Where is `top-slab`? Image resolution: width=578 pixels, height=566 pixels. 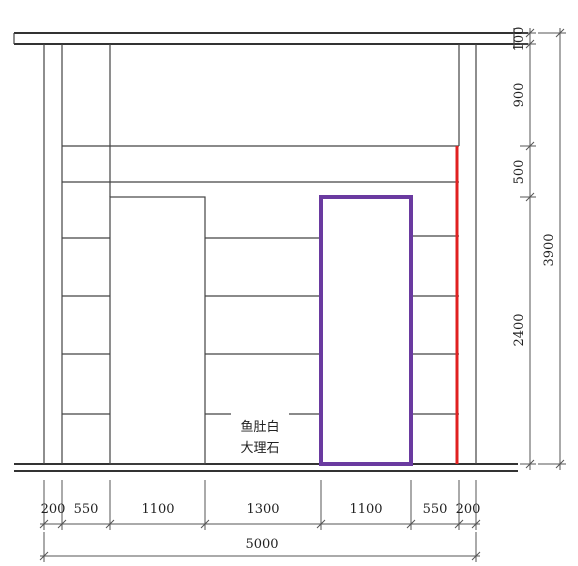
top-slab is located at coordinates (270, 38).